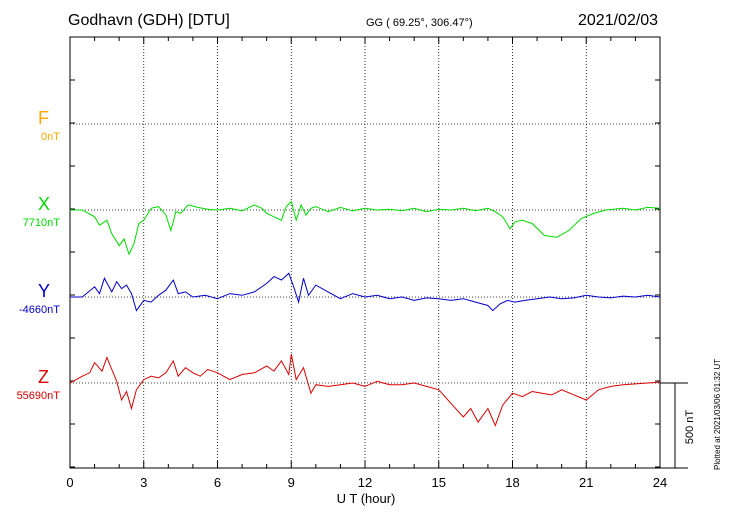 This screenshot has width=730, height=520. I want to click on plot-date: 2021/02/03, so click(618, 20).